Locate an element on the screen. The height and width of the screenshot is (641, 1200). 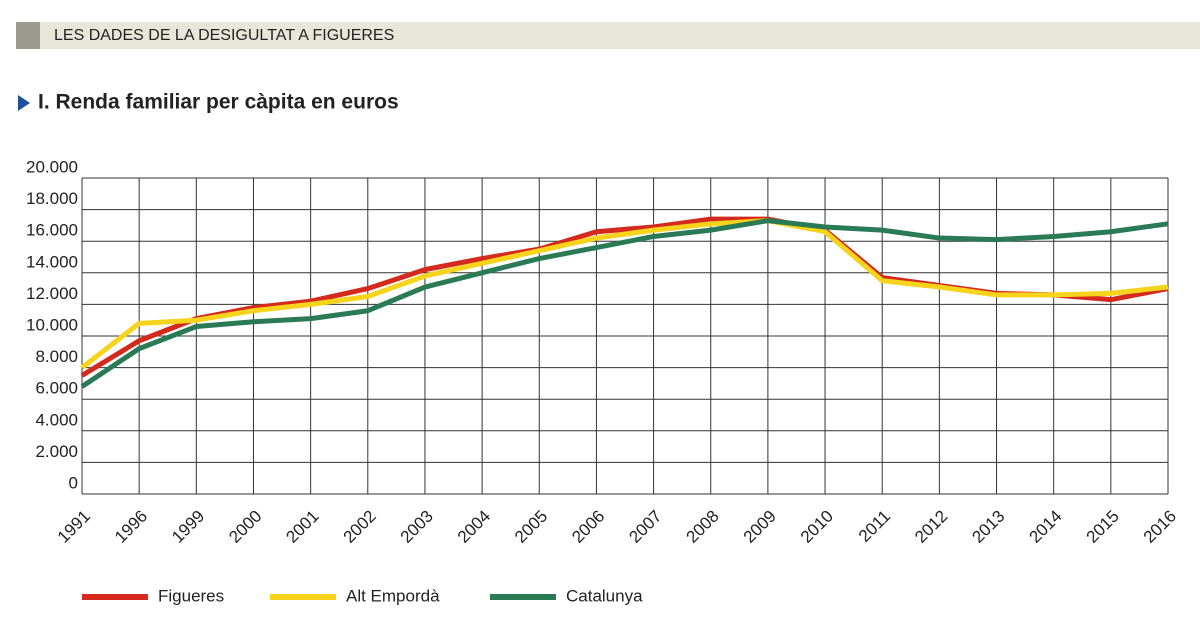
y-tick-label: 16.000 is located at coordinates (52, 230).